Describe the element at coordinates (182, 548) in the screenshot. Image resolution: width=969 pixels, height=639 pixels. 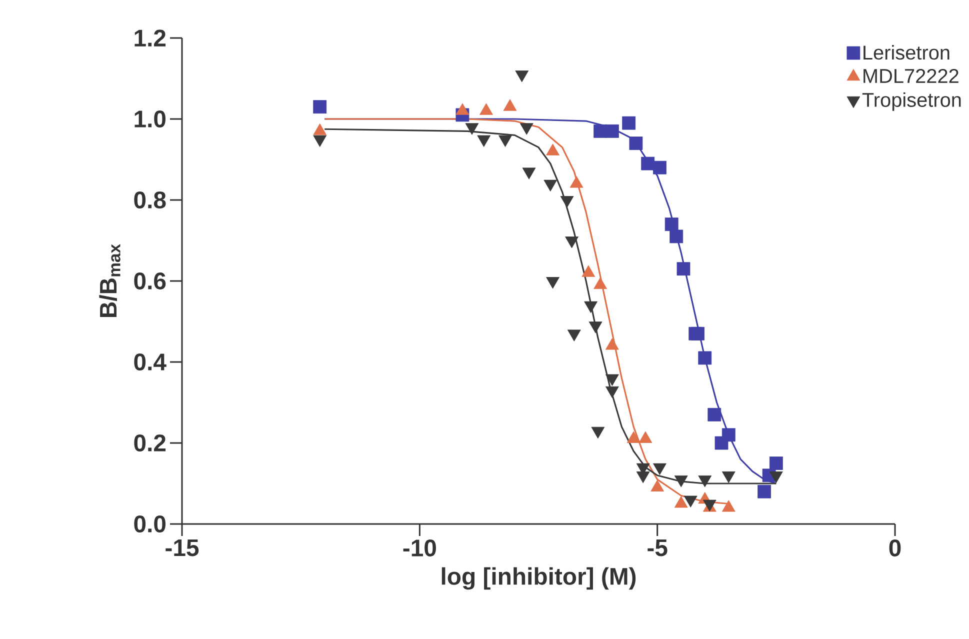
I see `x-tick-label: -15` at that location.